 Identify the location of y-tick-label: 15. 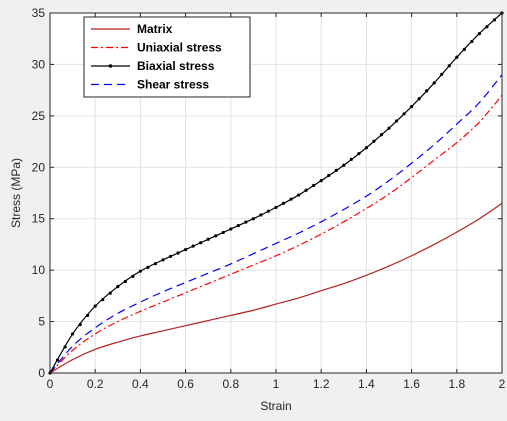
(39, 219).